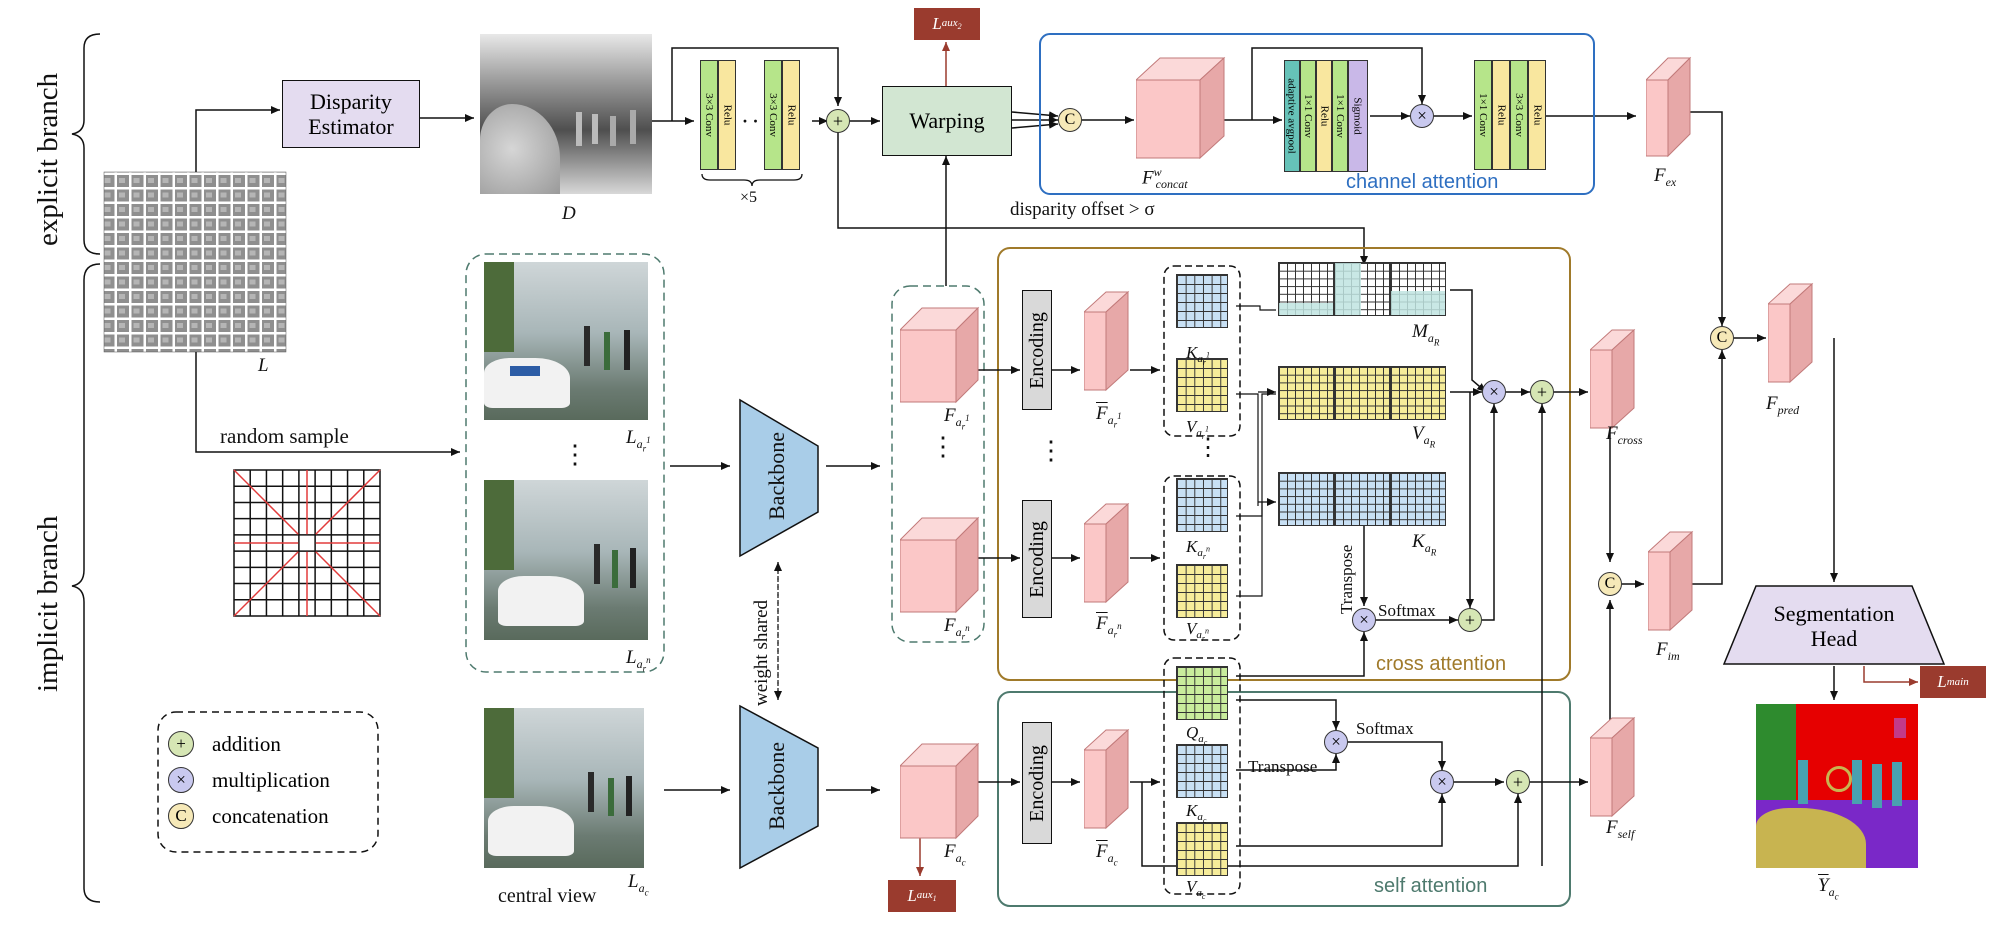  What do you see at coordinates (752, 180) in the screenshot?
I see `repeat-brace` at bounding box center [752, 180].